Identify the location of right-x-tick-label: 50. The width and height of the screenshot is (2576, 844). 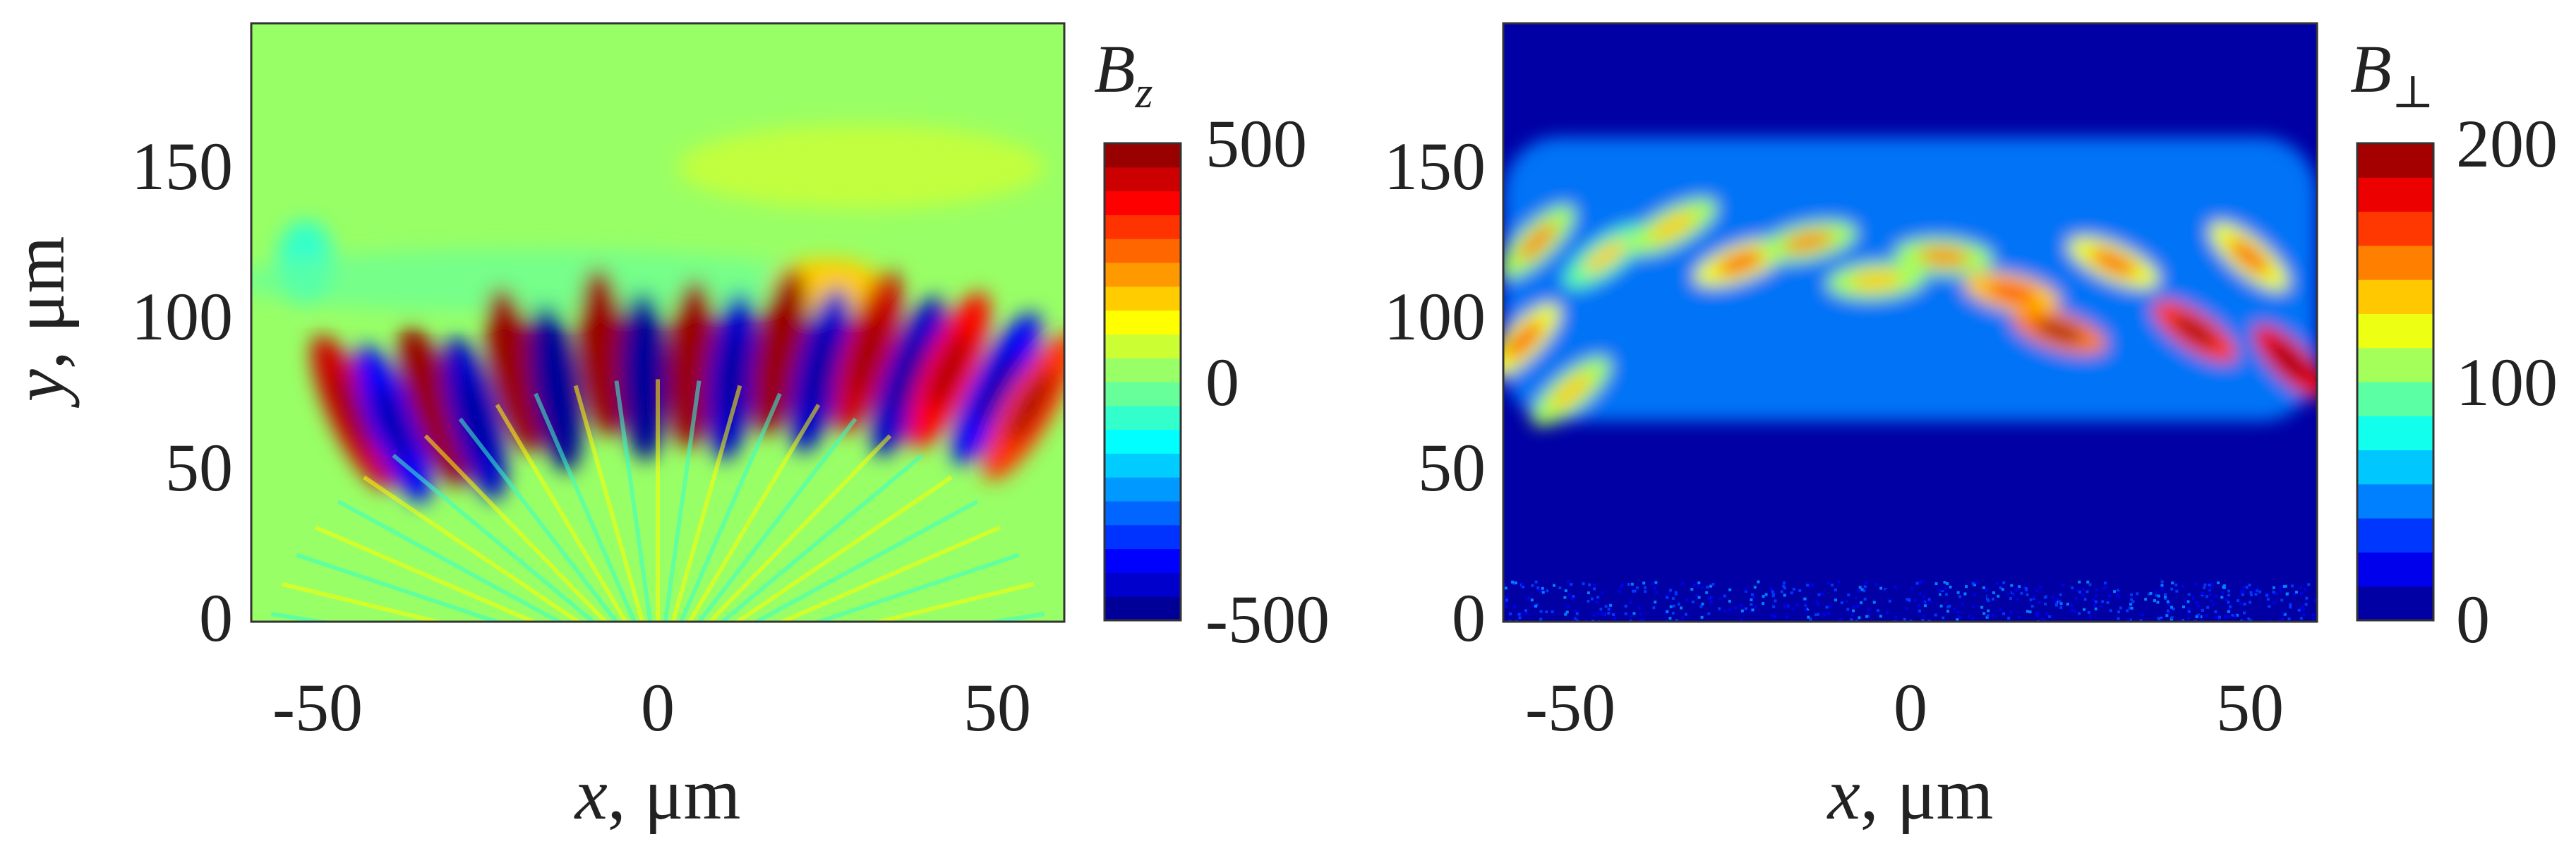
(2250, 707).